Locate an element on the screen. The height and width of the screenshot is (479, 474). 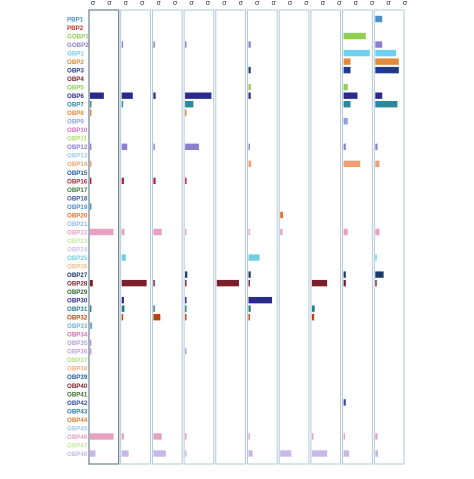
gene-label: OBP3 is located at coordinates (75, 71).